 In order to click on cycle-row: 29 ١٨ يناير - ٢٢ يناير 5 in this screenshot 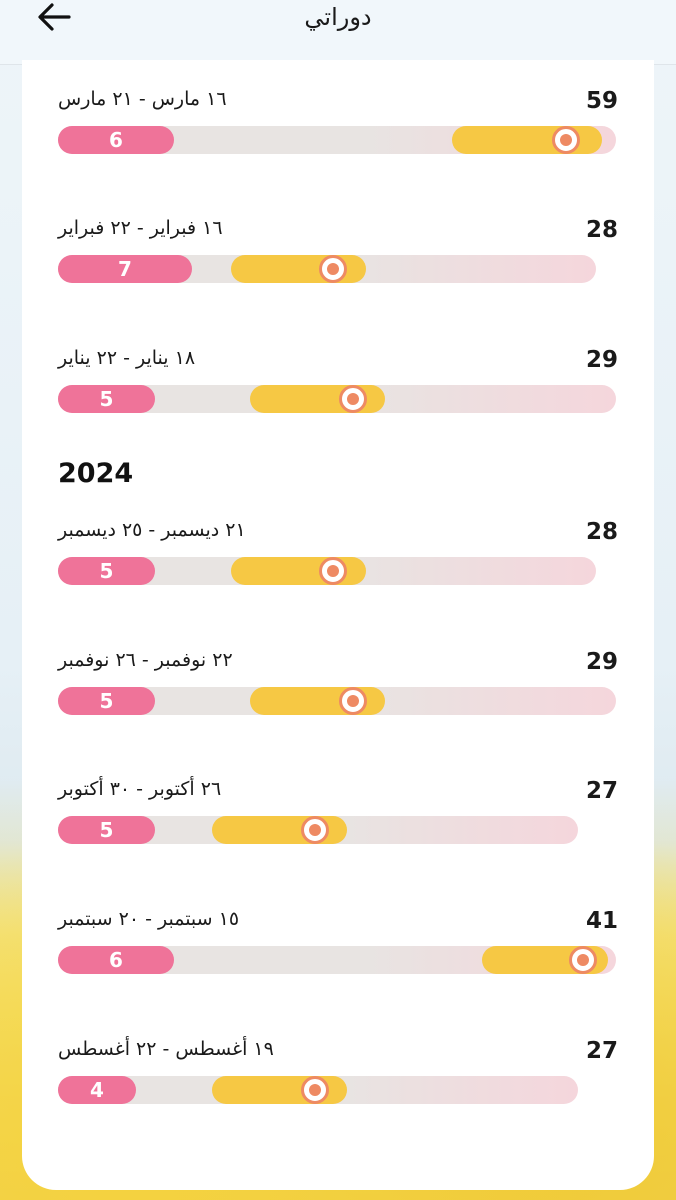, I will do `click(338, 397)`.